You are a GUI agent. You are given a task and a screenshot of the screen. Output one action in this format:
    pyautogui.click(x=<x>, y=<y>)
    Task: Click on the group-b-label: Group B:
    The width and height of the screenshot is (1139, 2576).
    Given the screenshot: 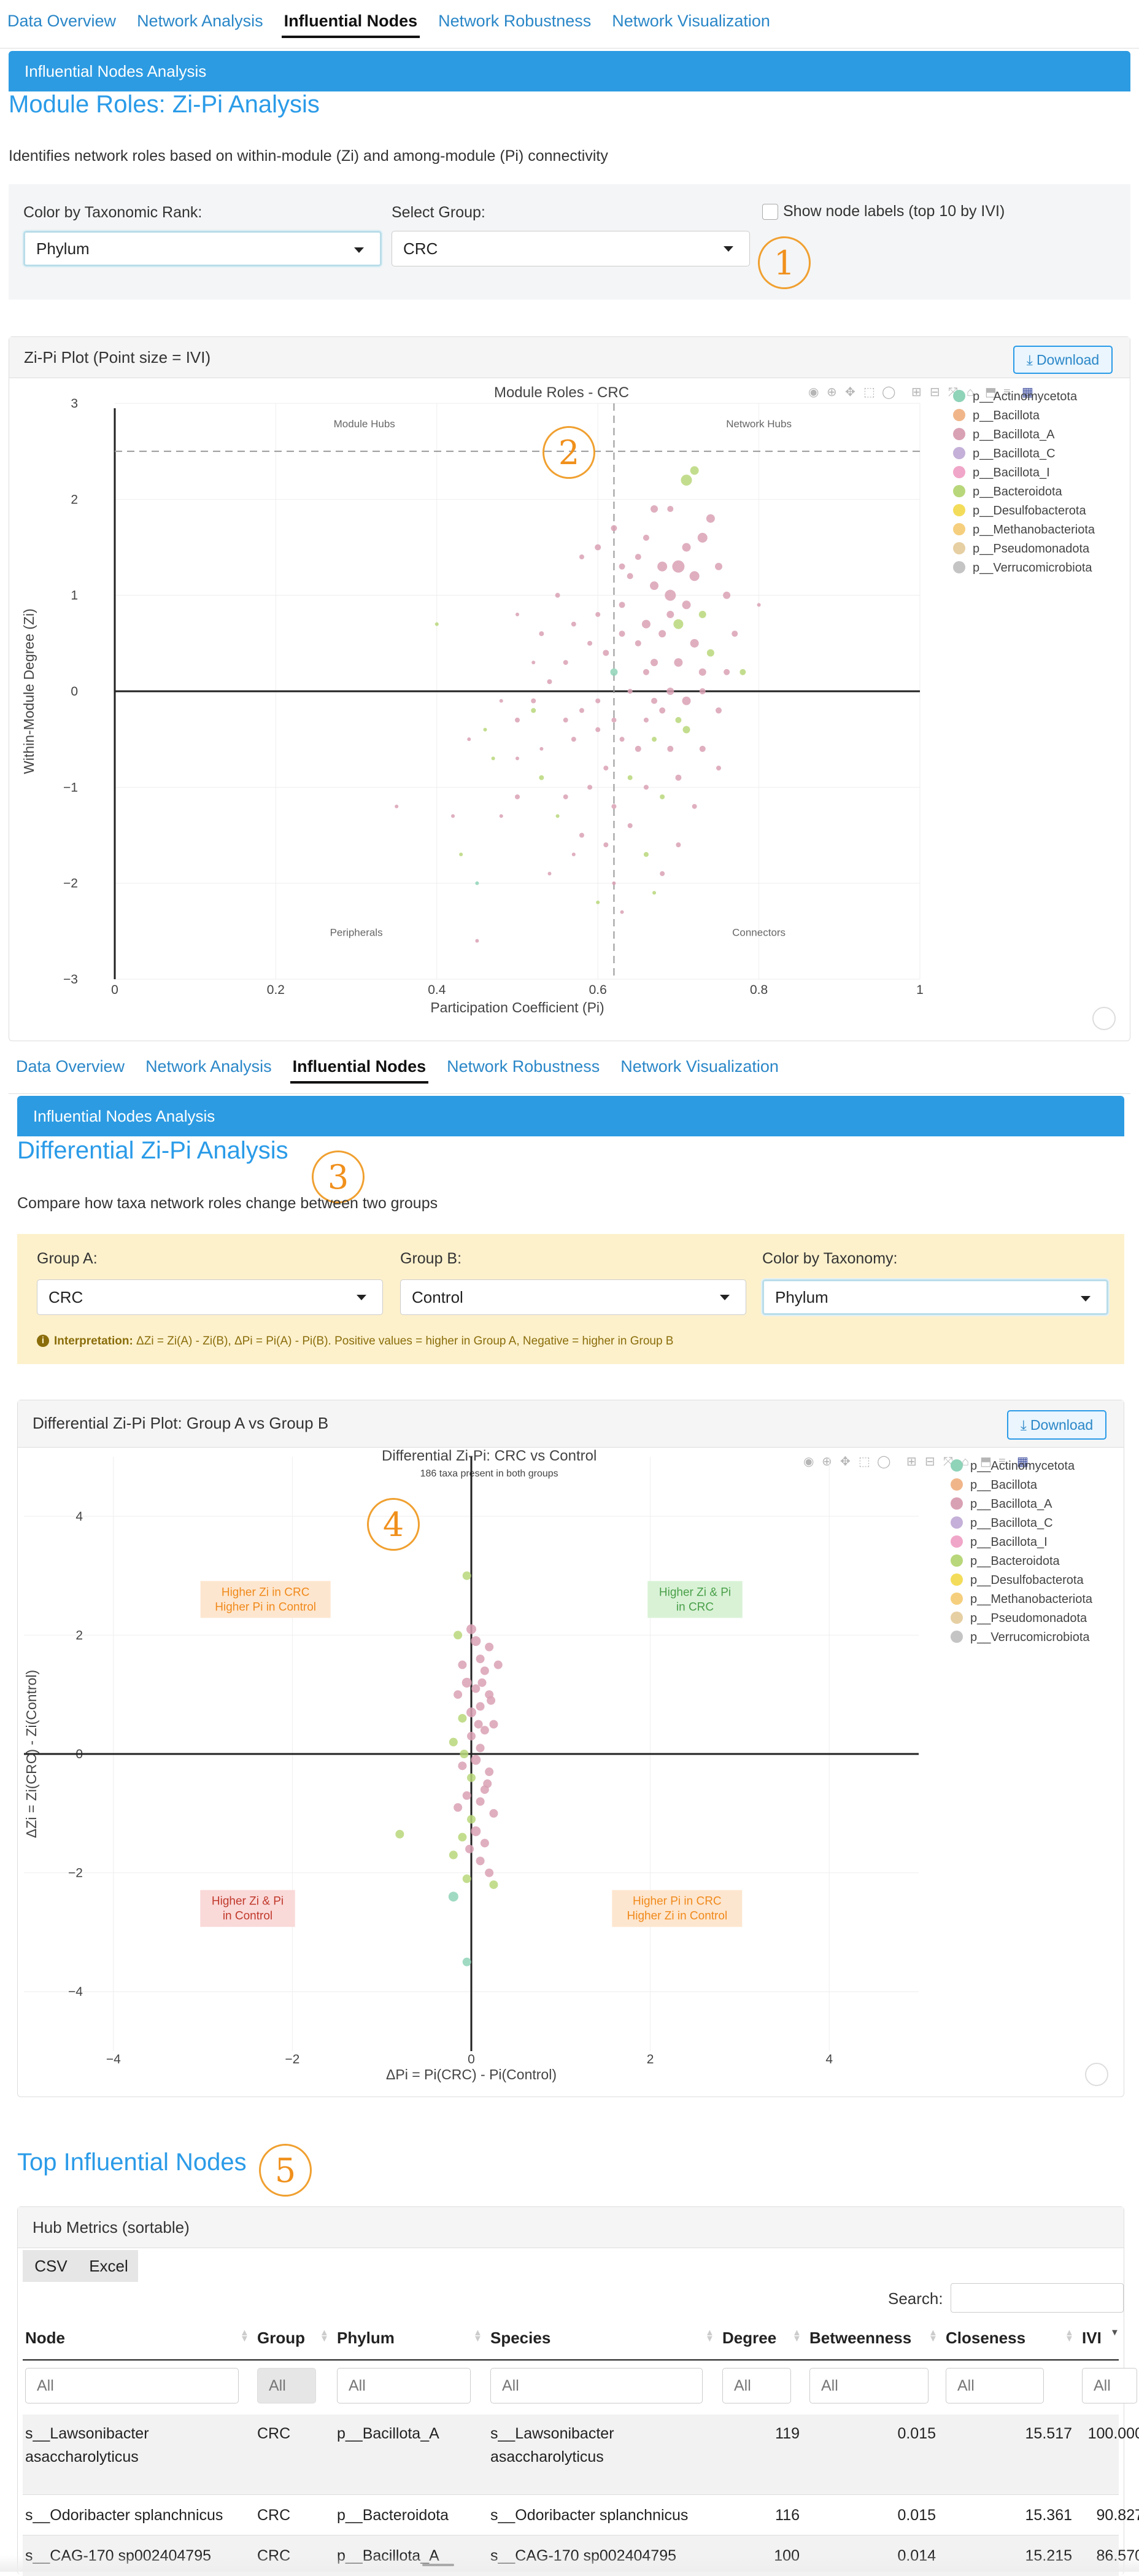 What is the action you would take?
    pyautogui.click(x=431, y=1258)
    